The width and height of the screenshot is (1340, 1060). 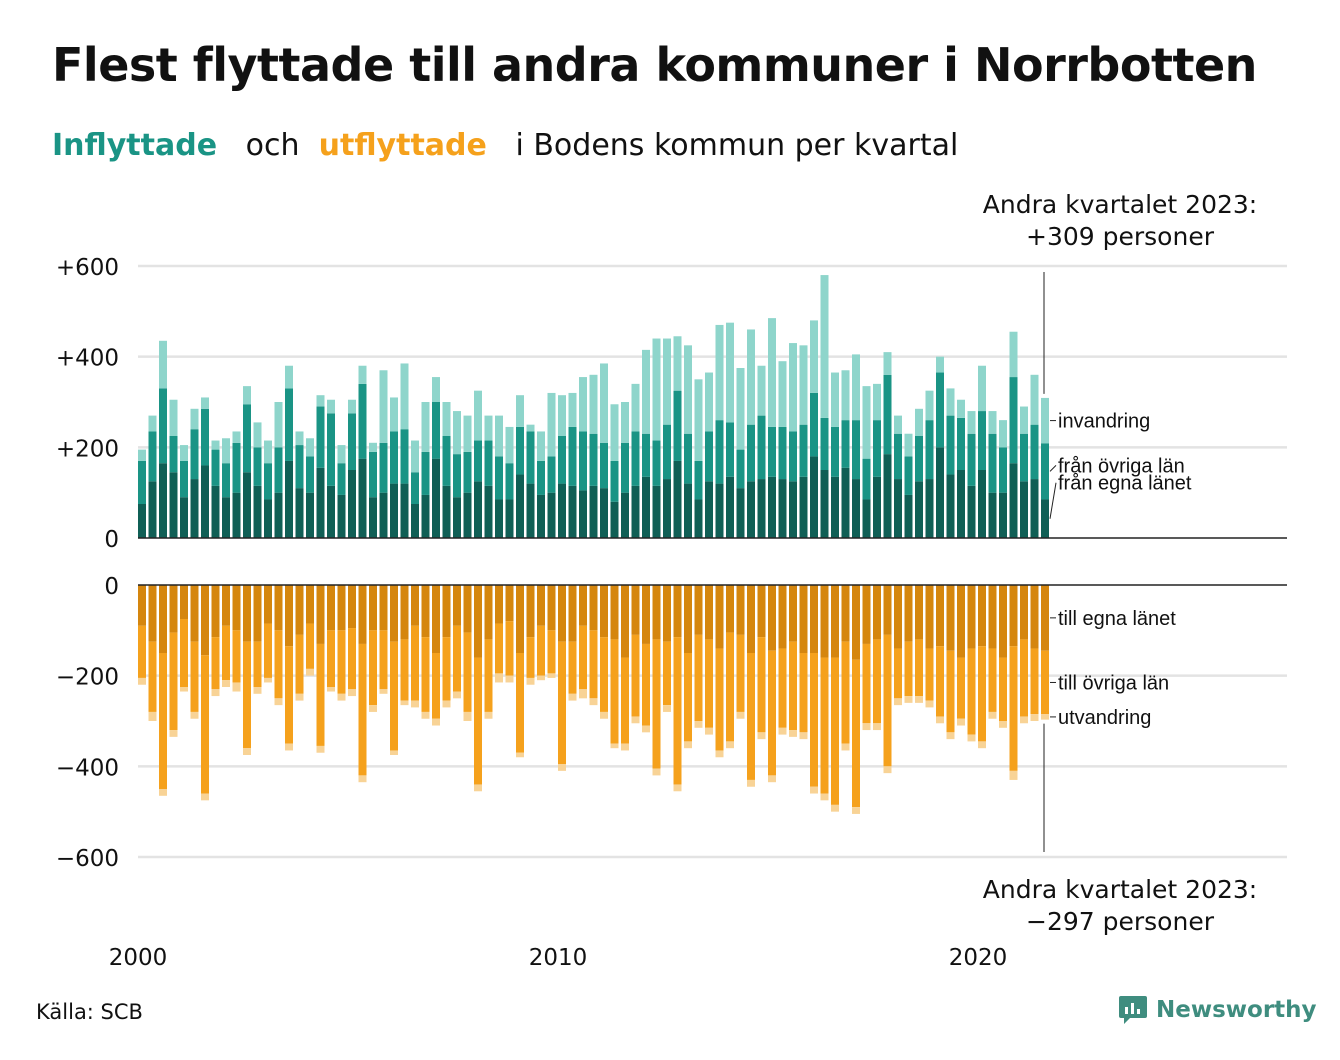 What do you see at coordinates (1053, 500) in the screenshot?
I see `series-label-tick` at bounding box center [1053, 500].